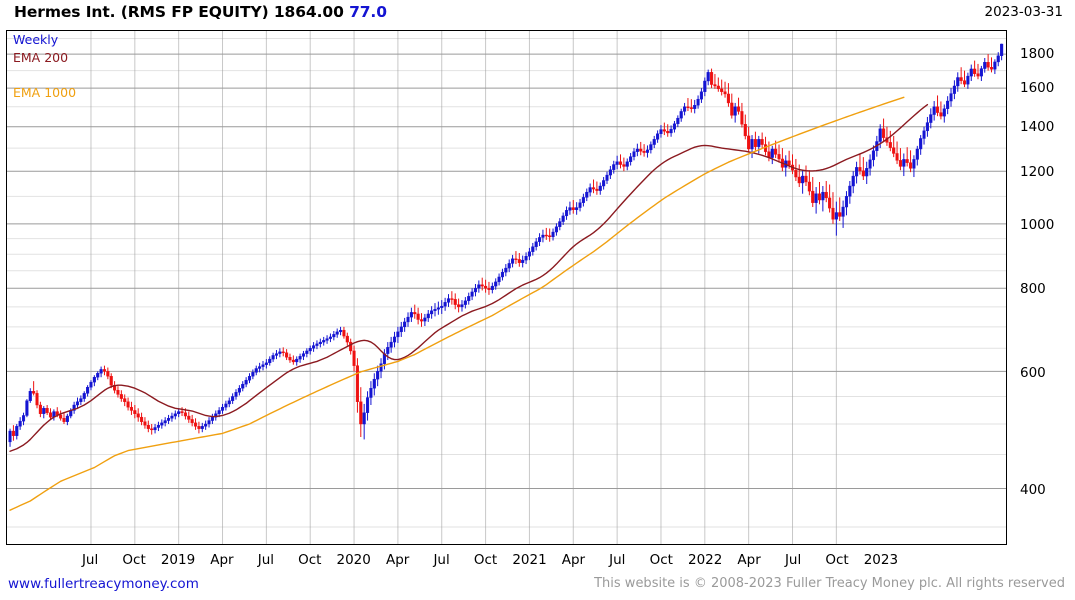 The width and height of the screenshot is (1075, 600). I want to click on chart-date: 2023-03-31, so click(1023, 12).